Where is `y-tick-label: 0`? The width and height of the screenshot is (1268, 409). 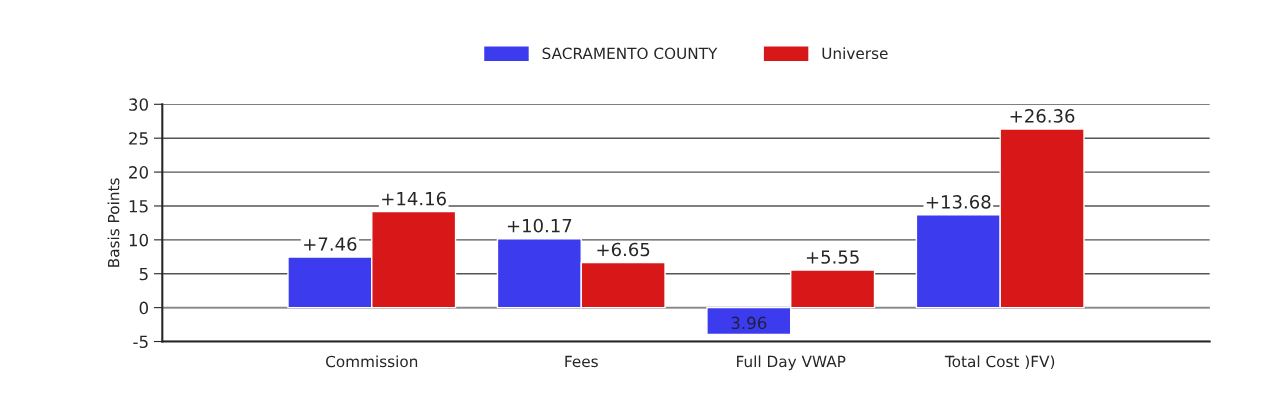 y-tick-label: 0 is located at coordinates (143, 308).